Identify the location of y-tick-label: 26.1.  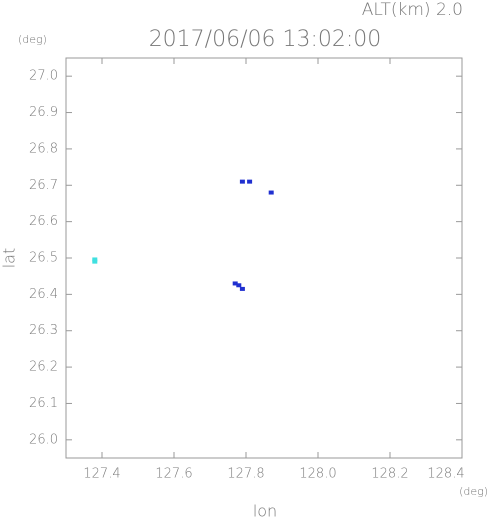
(43, 403).